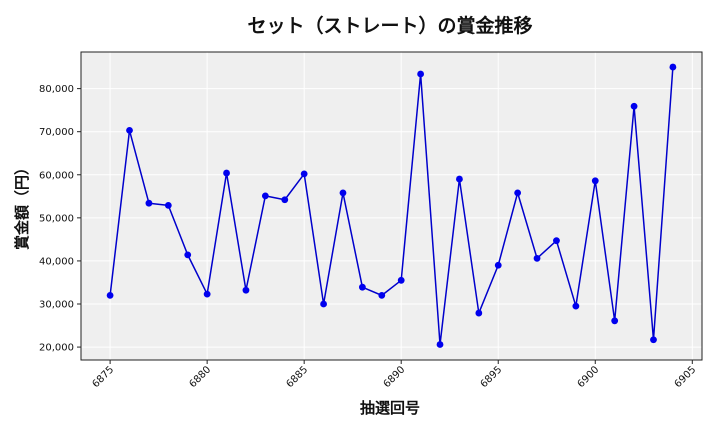 The height and width of the screenshot is (432, 720). Describe the element at coordinates (103, 377) in the screenshot. I see `x-tick-label: 6875` at that location.